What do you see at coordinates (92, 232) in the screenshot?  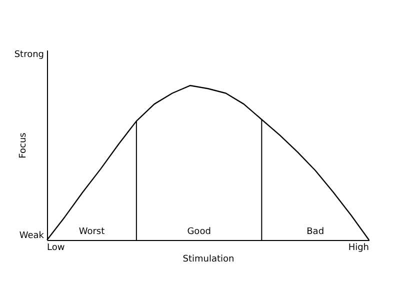 I see `annotation: Worst` at bounding box center [92, 232].